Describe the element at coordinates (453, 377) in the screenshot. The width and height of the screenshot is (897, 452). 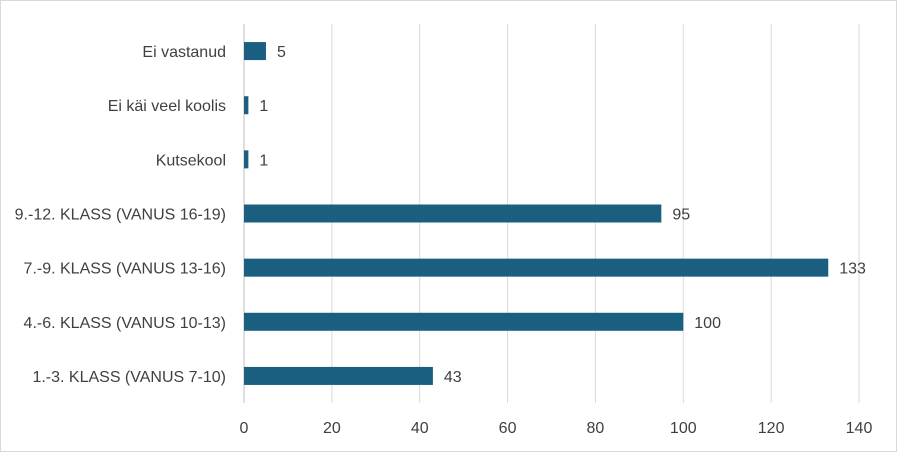
I see `data-label: 43` at that location.